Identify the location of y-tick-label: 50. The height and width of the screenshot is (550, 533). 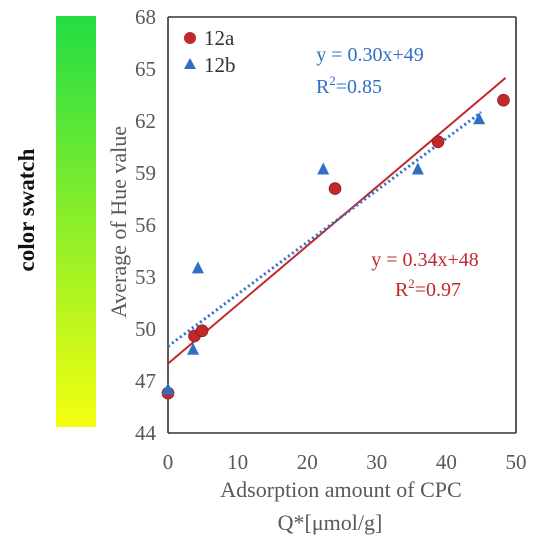
(145, 329).